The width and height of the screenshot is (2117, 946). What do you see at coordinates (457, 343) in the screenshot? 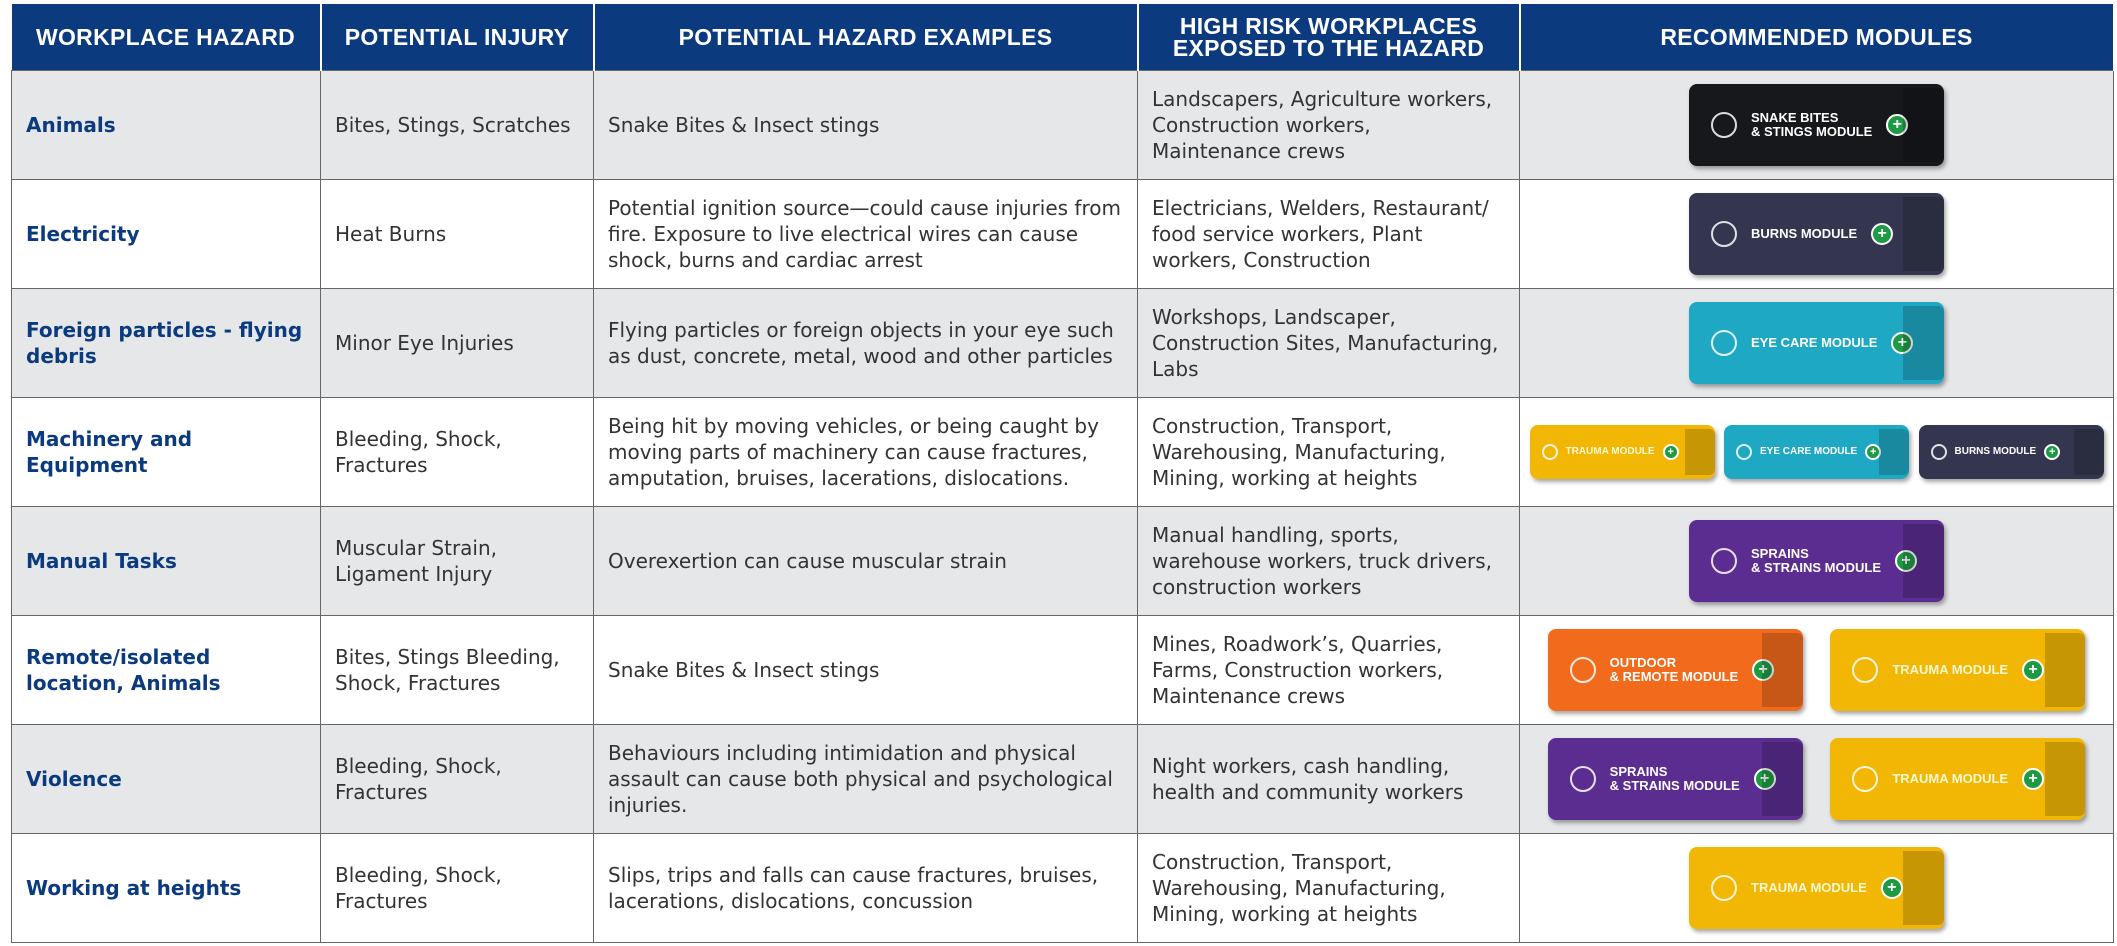
I see `injury-cell: Minor Eye Injuries` at bounding box center [457, 343].